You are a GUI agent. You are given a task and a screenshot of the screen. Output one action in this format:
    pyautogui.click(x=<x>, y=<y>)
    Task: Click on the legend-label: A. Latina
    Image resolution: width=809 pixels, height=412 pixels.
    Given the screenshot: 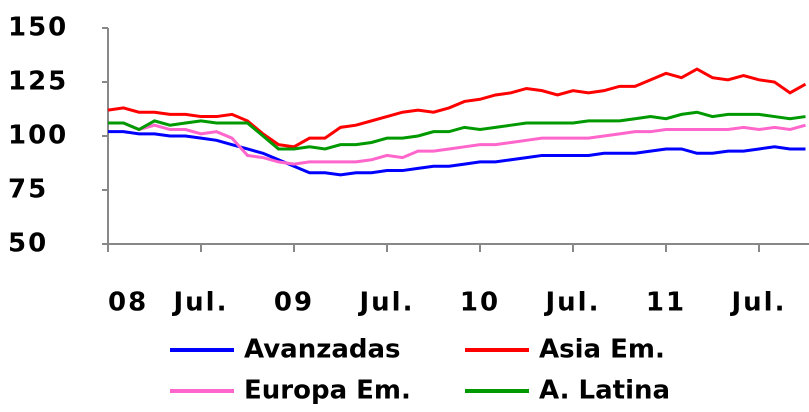 What is the action you would take?
    pyautogui.click(x=604, y=391)
    